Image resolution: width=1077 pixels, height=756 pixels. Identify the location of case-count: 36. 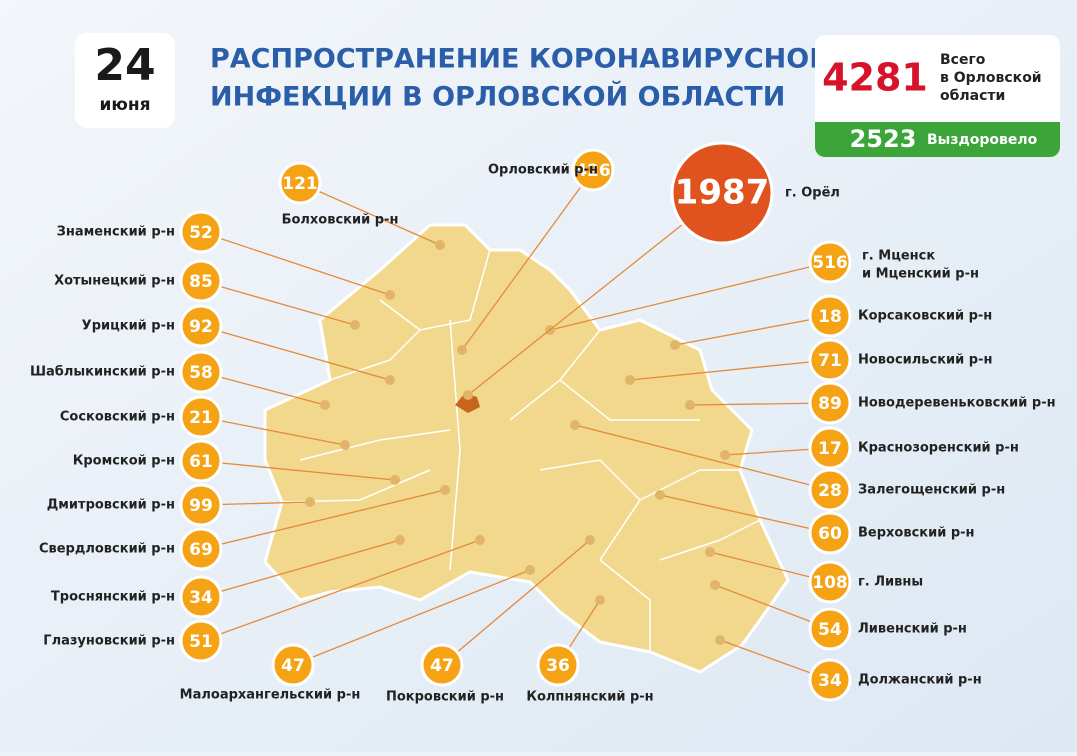
(558, 666).